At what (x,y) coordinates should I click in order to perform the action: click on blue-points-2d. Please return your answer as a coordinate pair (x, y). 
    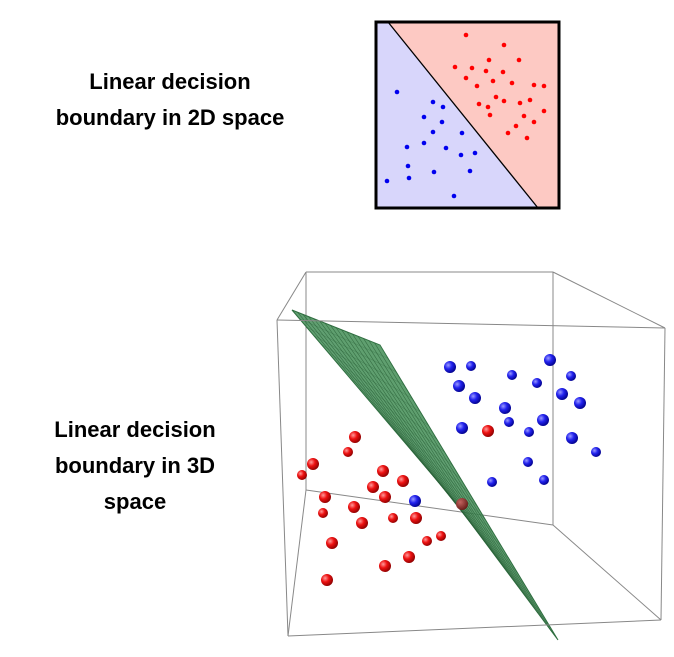
    Looking at the image, I should click on (431, 144).